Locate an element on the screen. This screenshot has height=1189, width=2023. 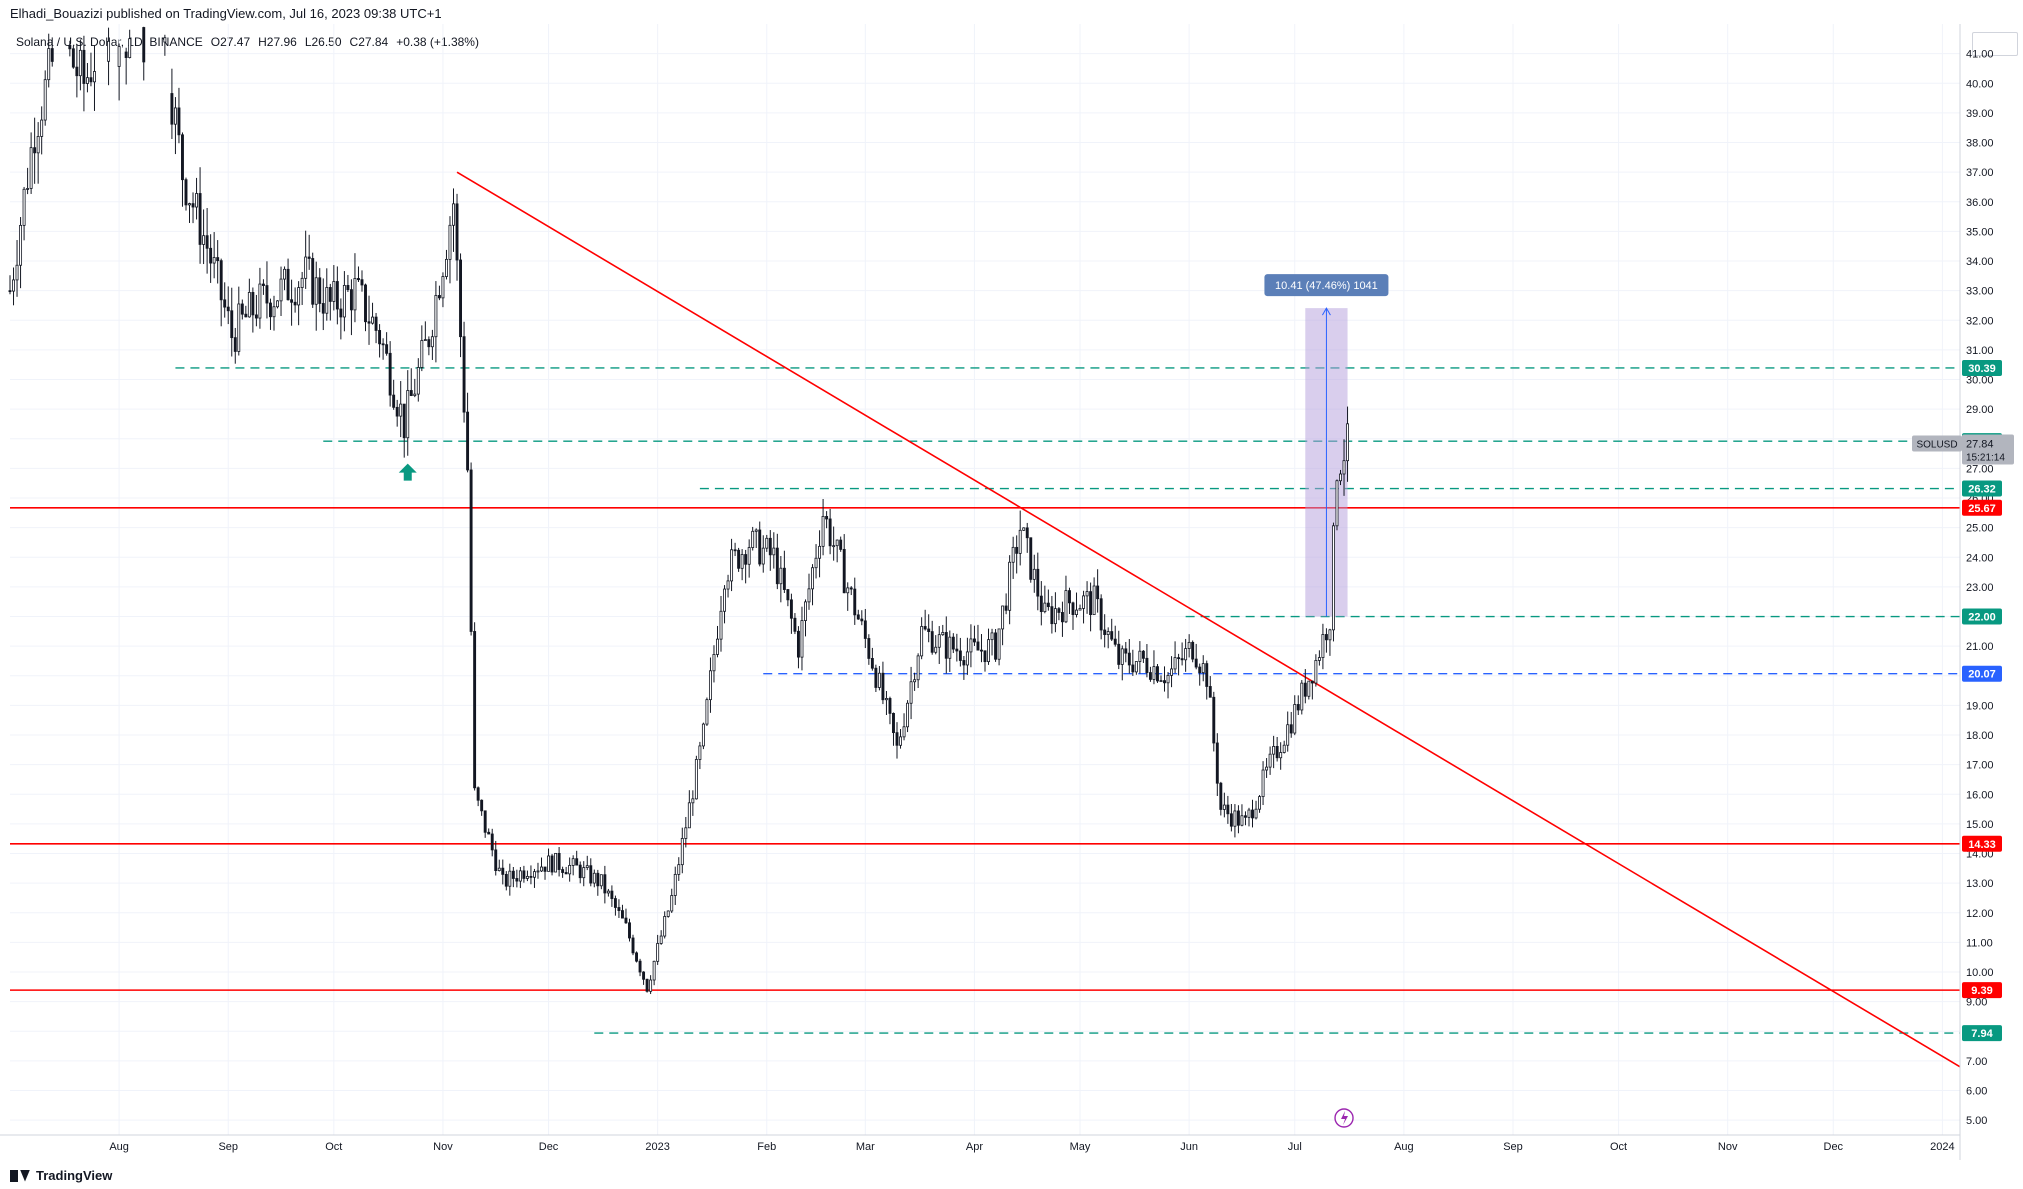
level-price-label: 14.33 is located at coordinates (1982, 845).